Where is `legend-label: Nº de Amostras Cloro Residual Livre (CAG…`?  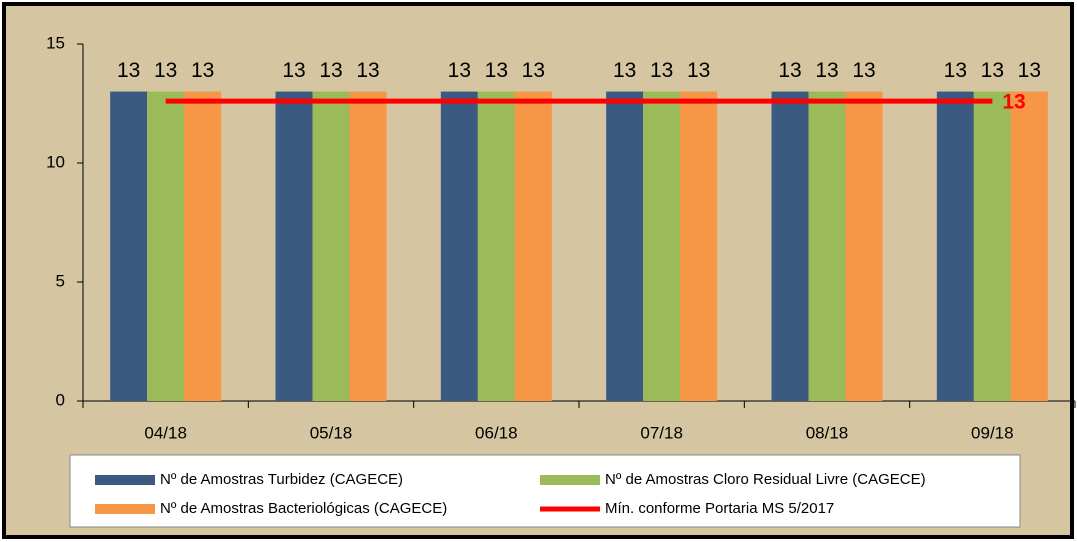 legend-label: Nº de Amostras Cloro Residual Livre (CAG… is located at coordinates (765, 479).